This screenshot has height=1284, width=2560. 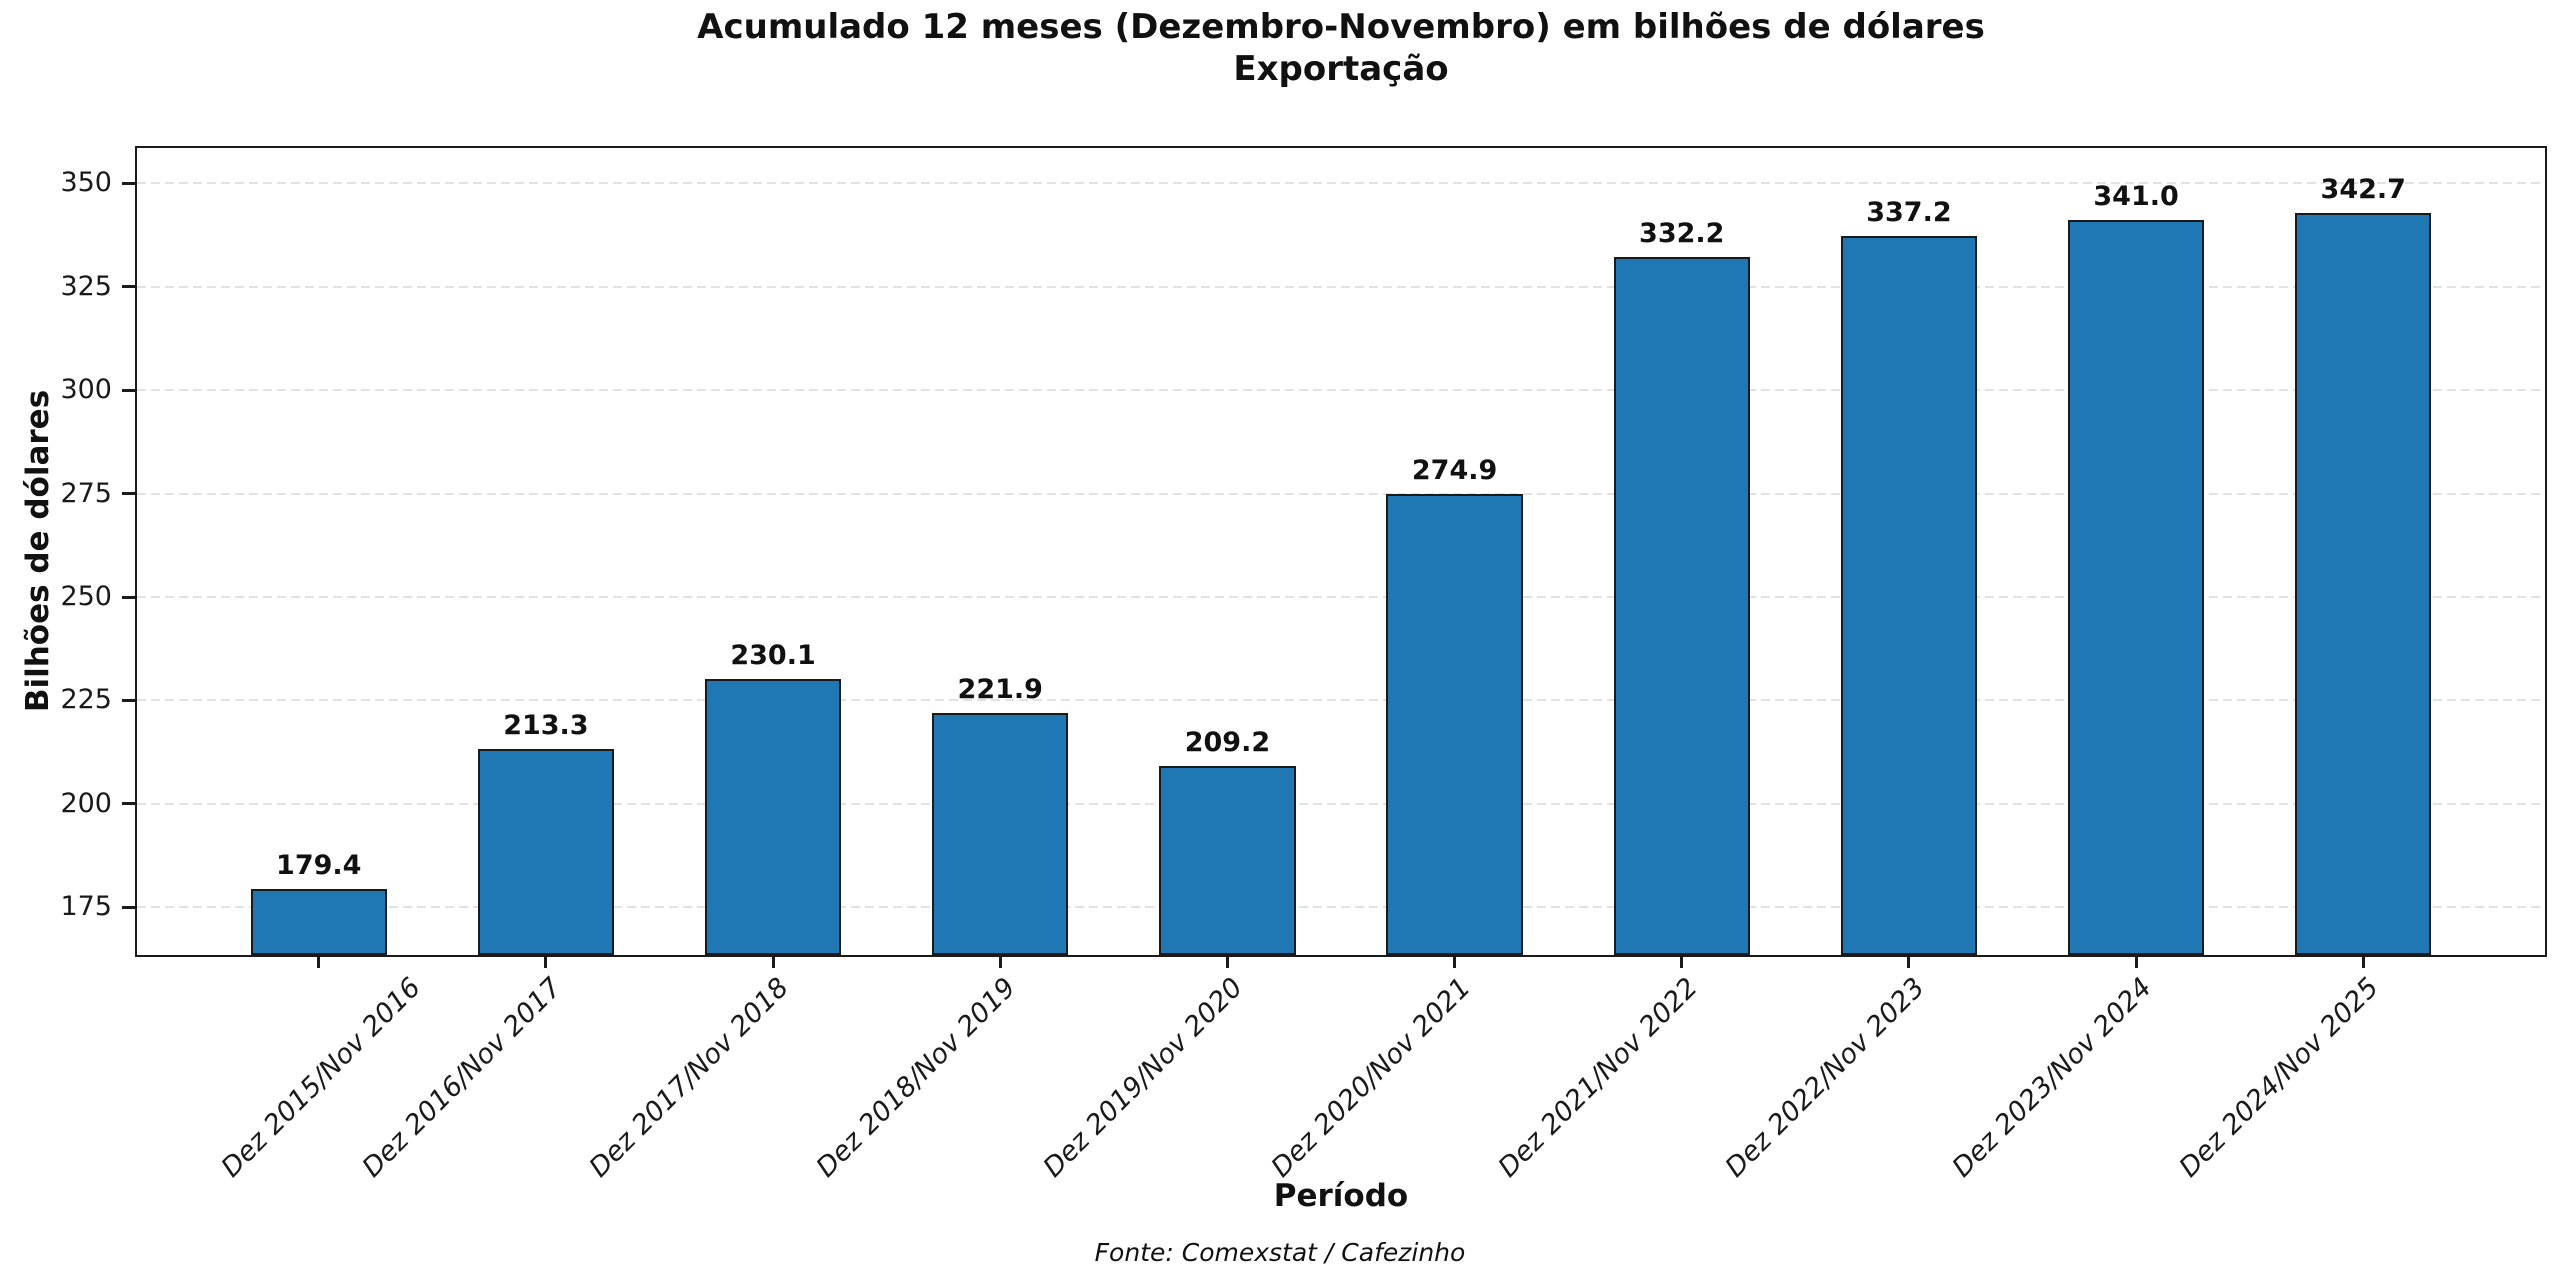 I want to click on bar-value-label: 209.2, so click(x=1227, y=742).